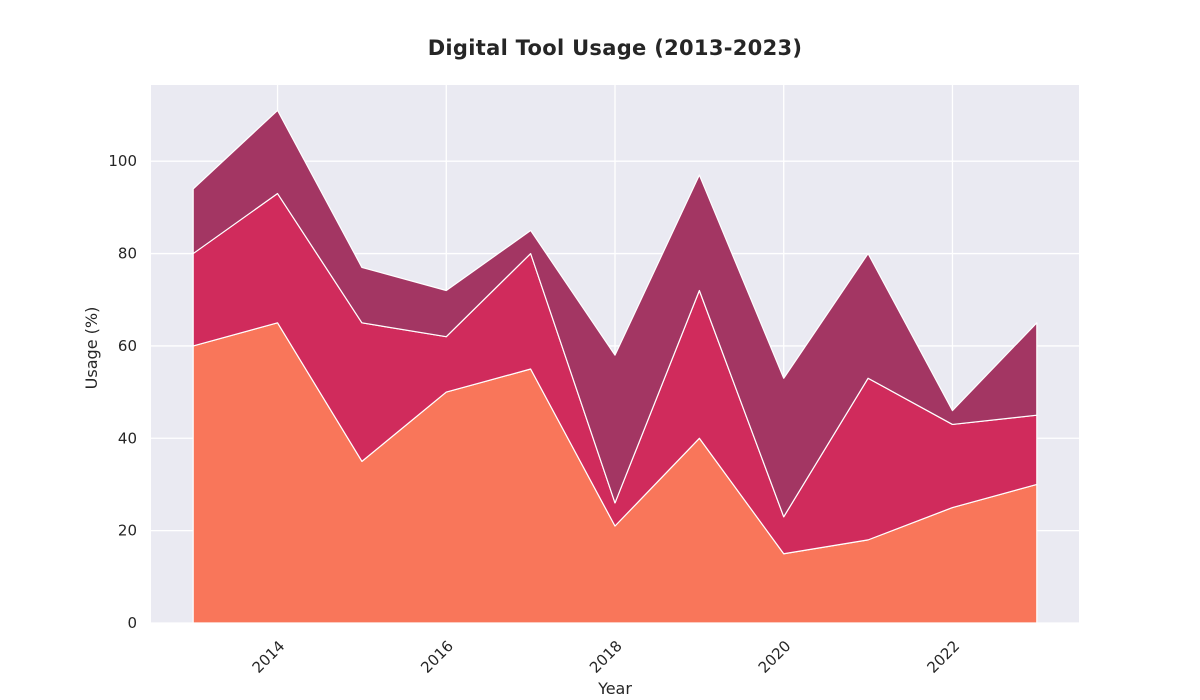 Image resolution: width=1200 pixels, height=700 pixels. What do you see at coordinates (775, 657) in the screenshot?
I see `x-tick-label: 2020` at bounding box center [775, 657].